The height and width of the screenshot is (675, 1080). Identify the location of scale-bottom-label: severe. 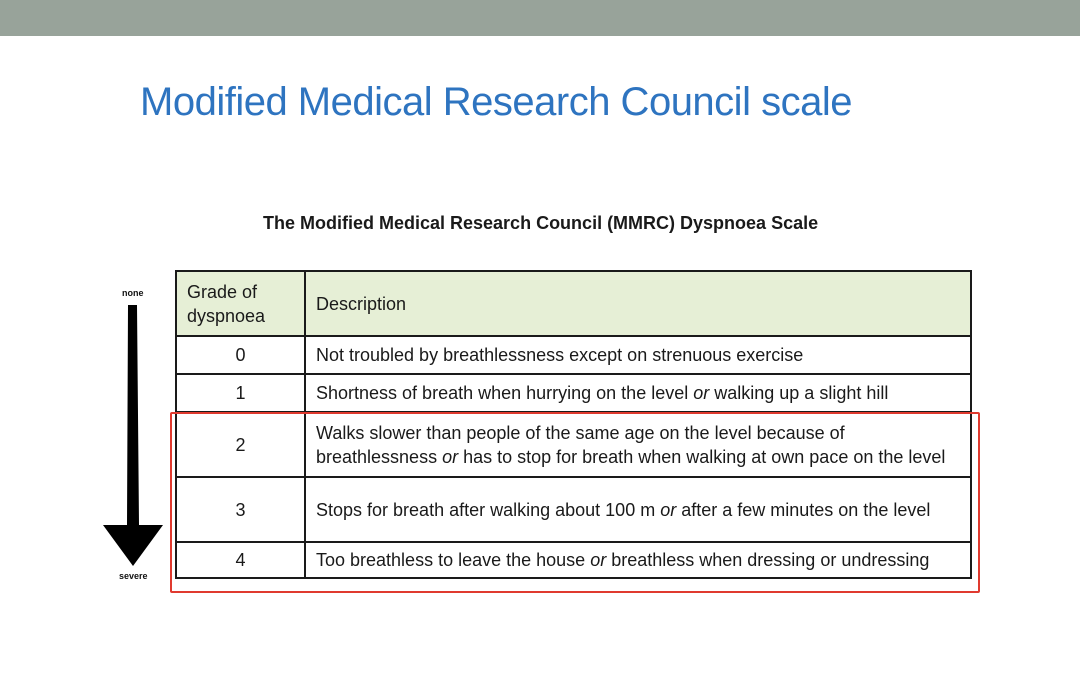
(133, 576).